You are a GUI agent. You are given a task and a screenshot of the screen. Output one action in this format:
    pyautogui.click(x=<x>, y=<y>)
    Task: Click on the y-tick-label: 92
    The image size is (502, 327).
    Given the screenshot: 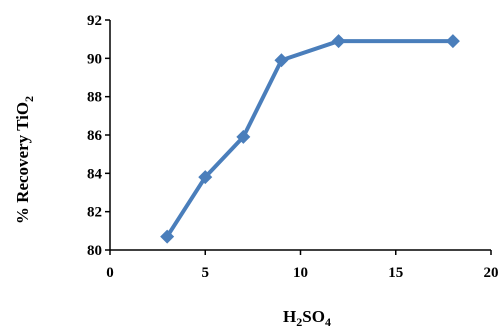 What is the action you would take?
    pyautogui.click(x=94, y=21)
    